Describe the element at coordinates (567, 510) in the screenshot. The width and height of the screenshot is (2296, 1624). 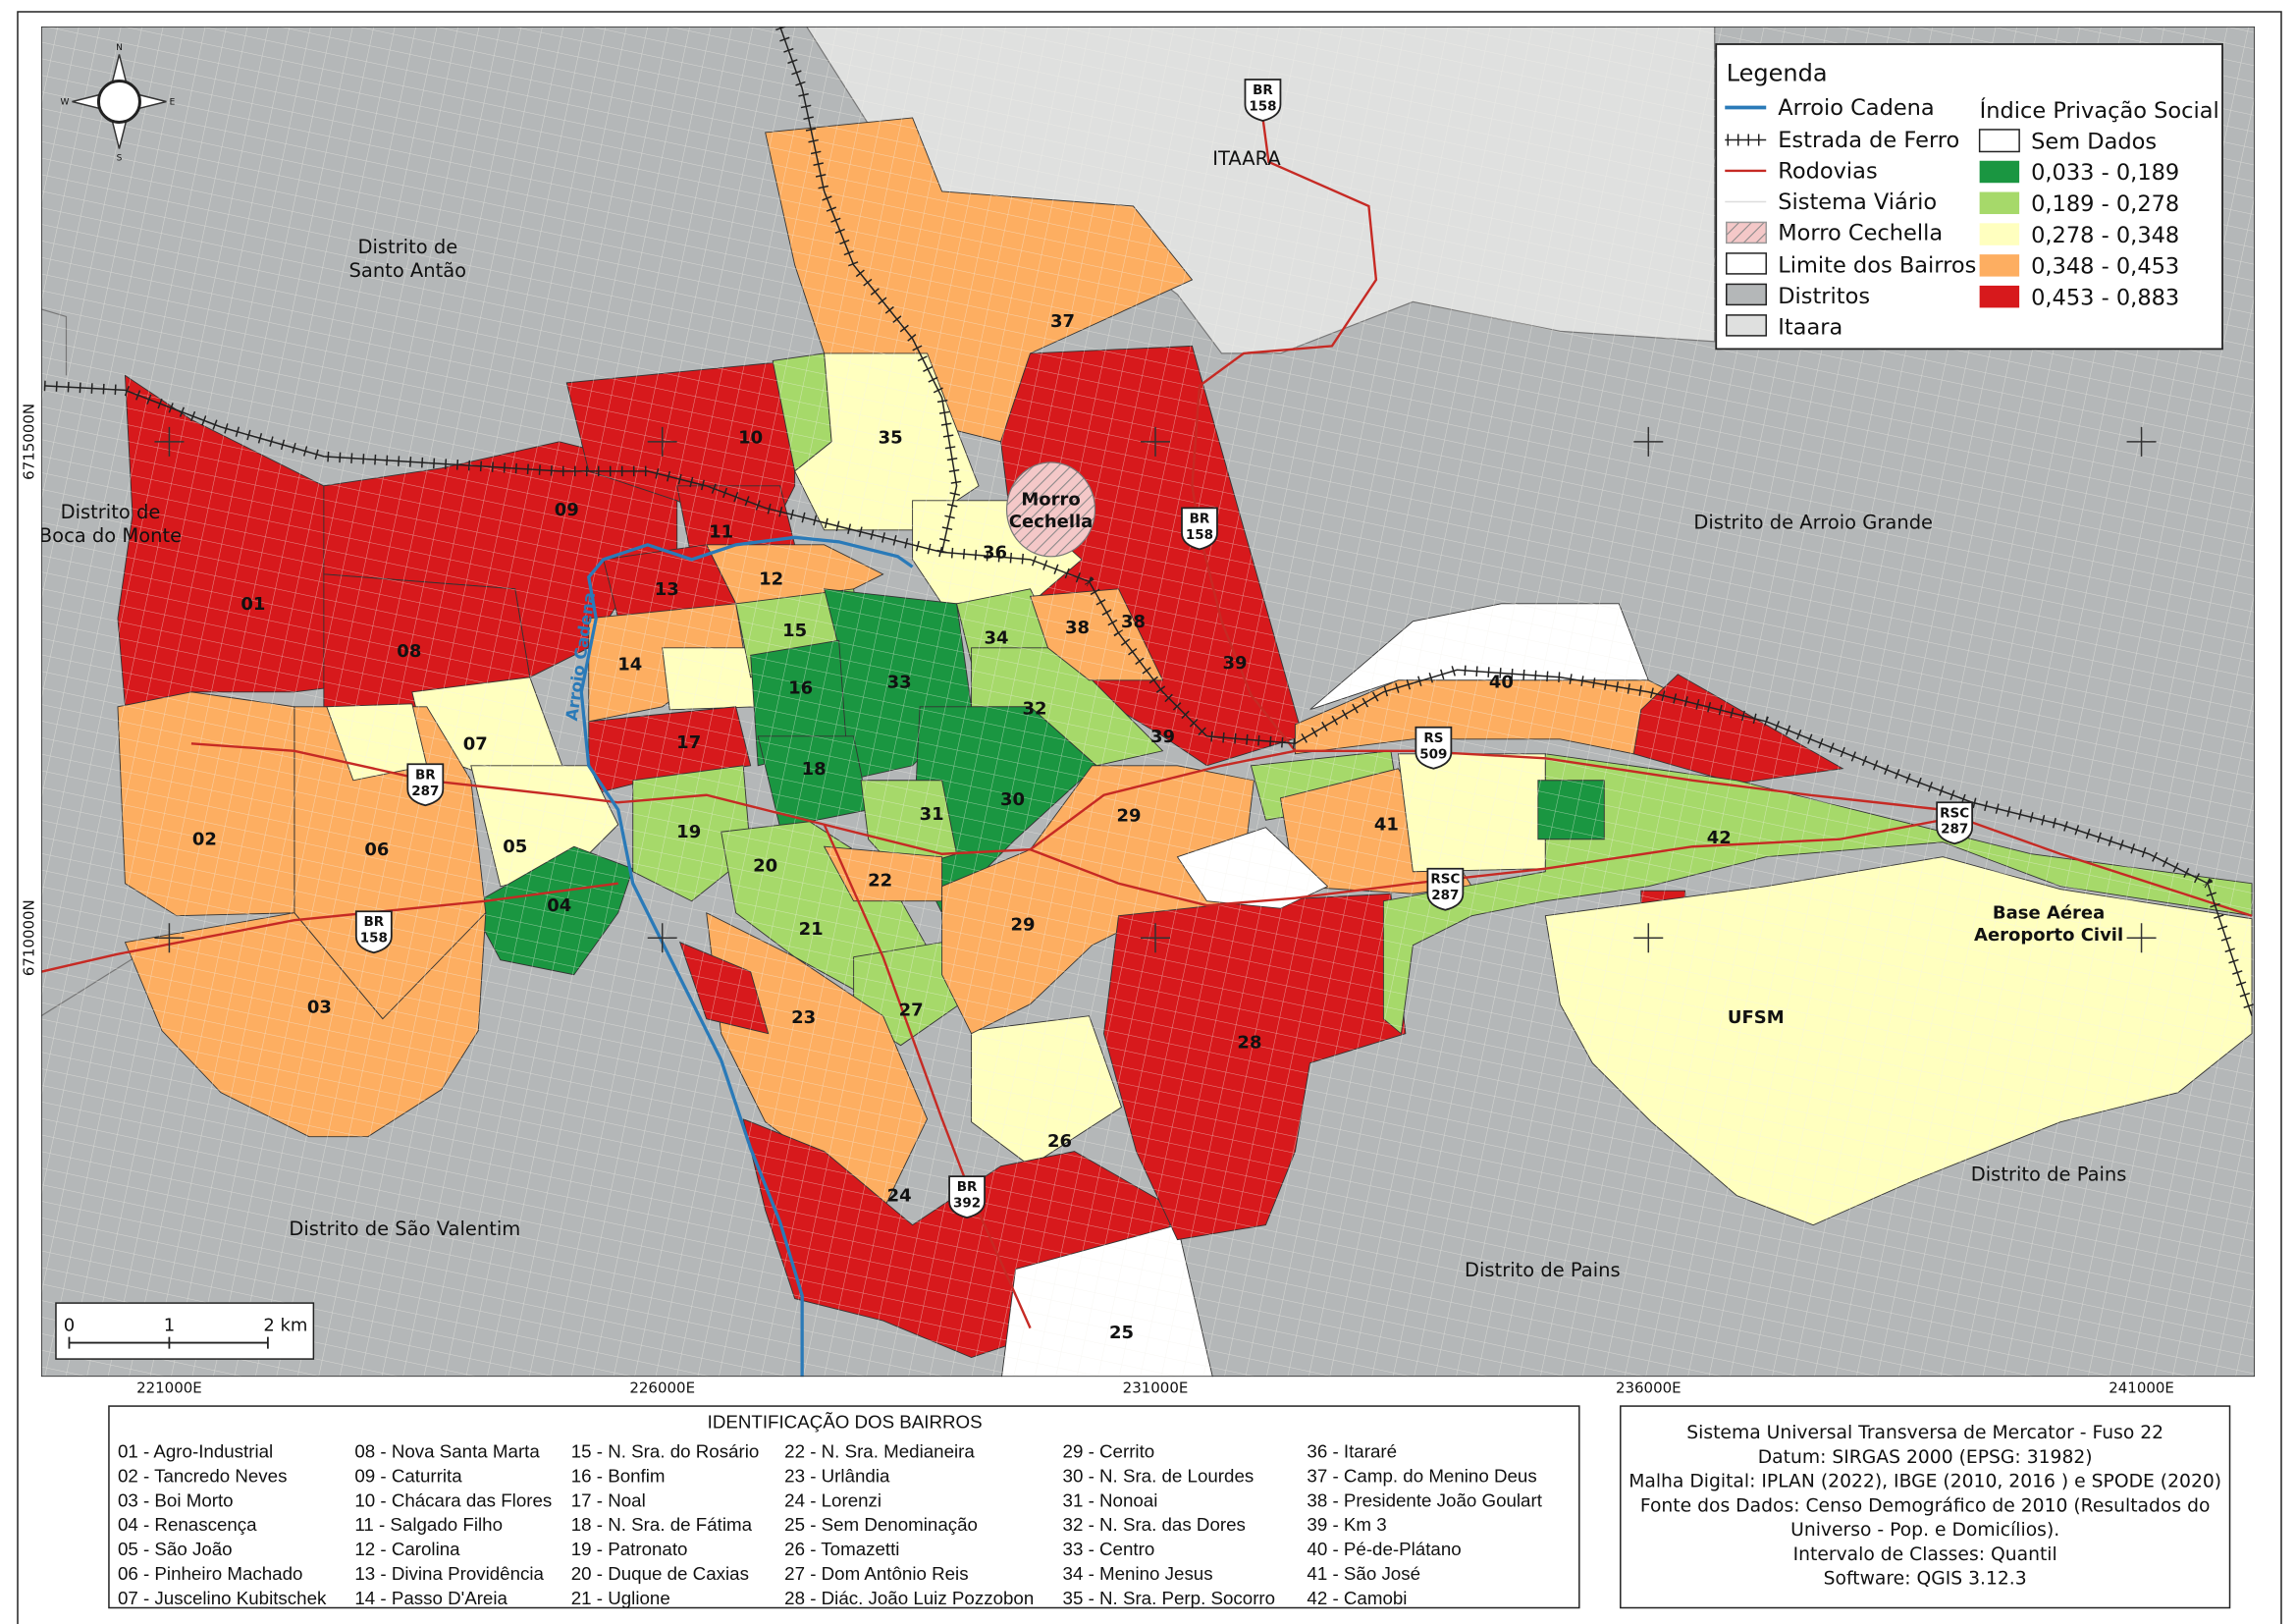
I see `neighborhood-label-09: 09` at that location.